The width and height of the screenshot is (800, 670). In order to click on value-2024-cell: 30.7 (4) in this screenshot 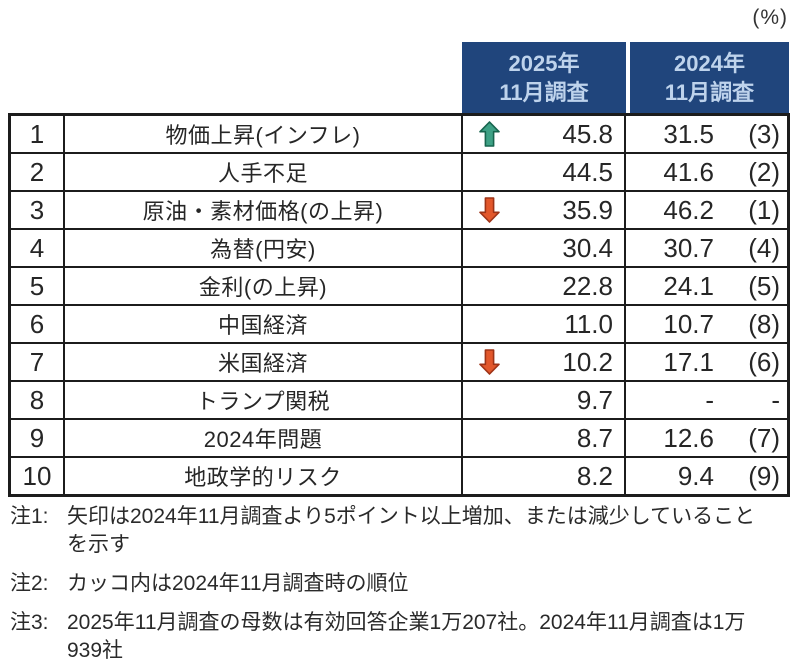, I will do `click(706, 248)`.